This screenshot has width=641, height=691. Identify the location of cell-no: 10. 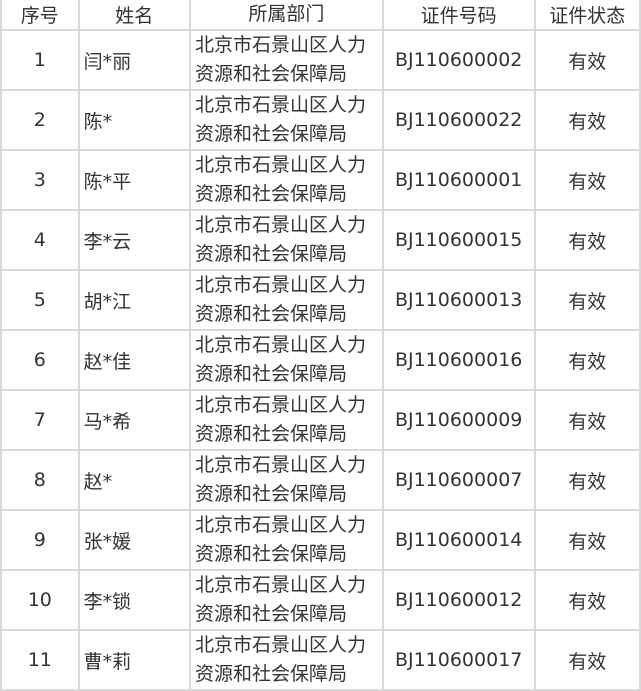
(40, 600).